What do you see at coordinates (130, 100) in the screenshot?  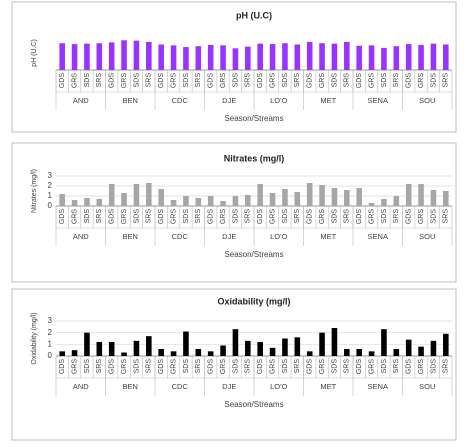 I see `group-label: BEN` at bounding box center [130, 100].